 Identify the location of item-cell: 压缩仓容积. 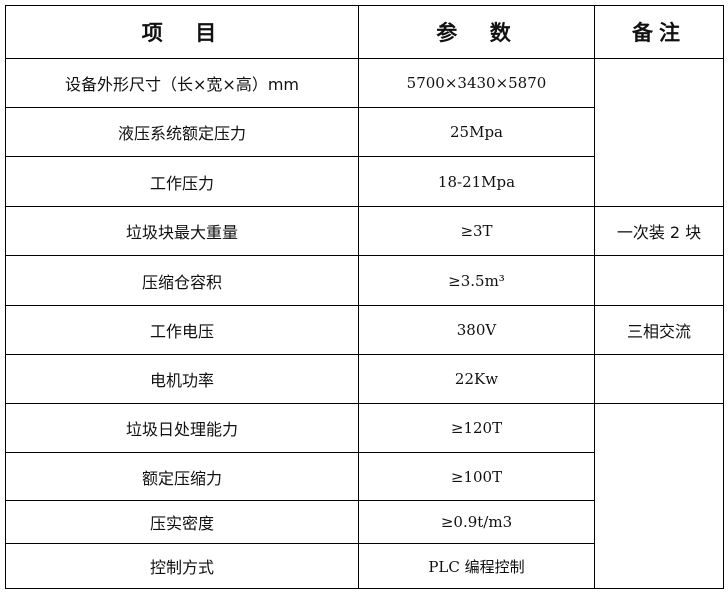
(182, 280).